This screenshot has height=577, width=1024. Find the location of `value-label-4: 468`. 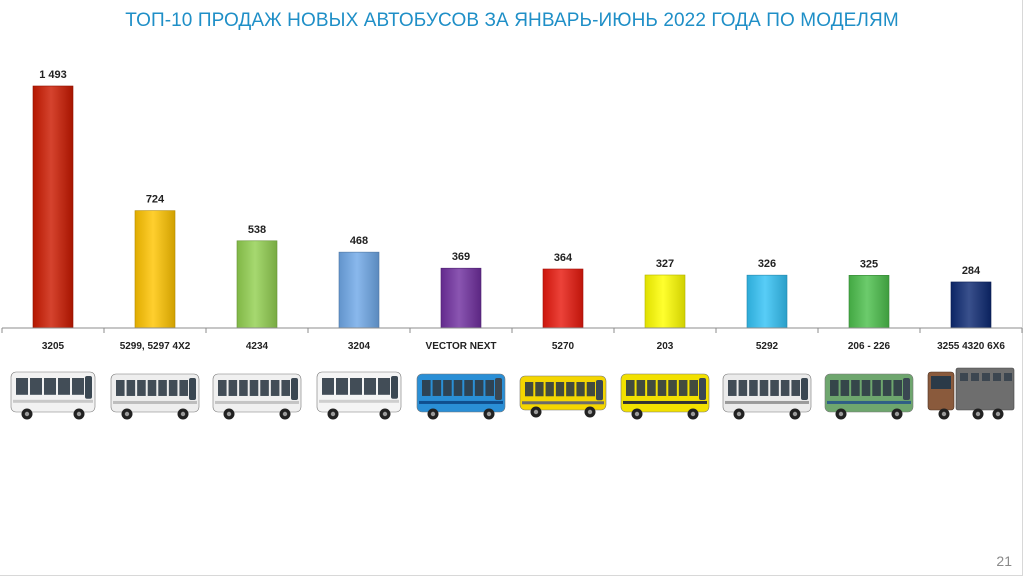

value-label-4: 468 is located at coordinates (359, 241).